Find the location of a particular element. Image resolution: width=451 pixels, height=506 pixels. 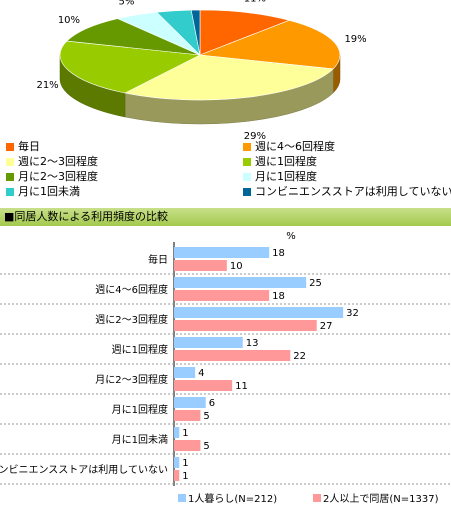

bar-legend-item: 1人暮らし(N=212) is located at coordinates (227, 498).